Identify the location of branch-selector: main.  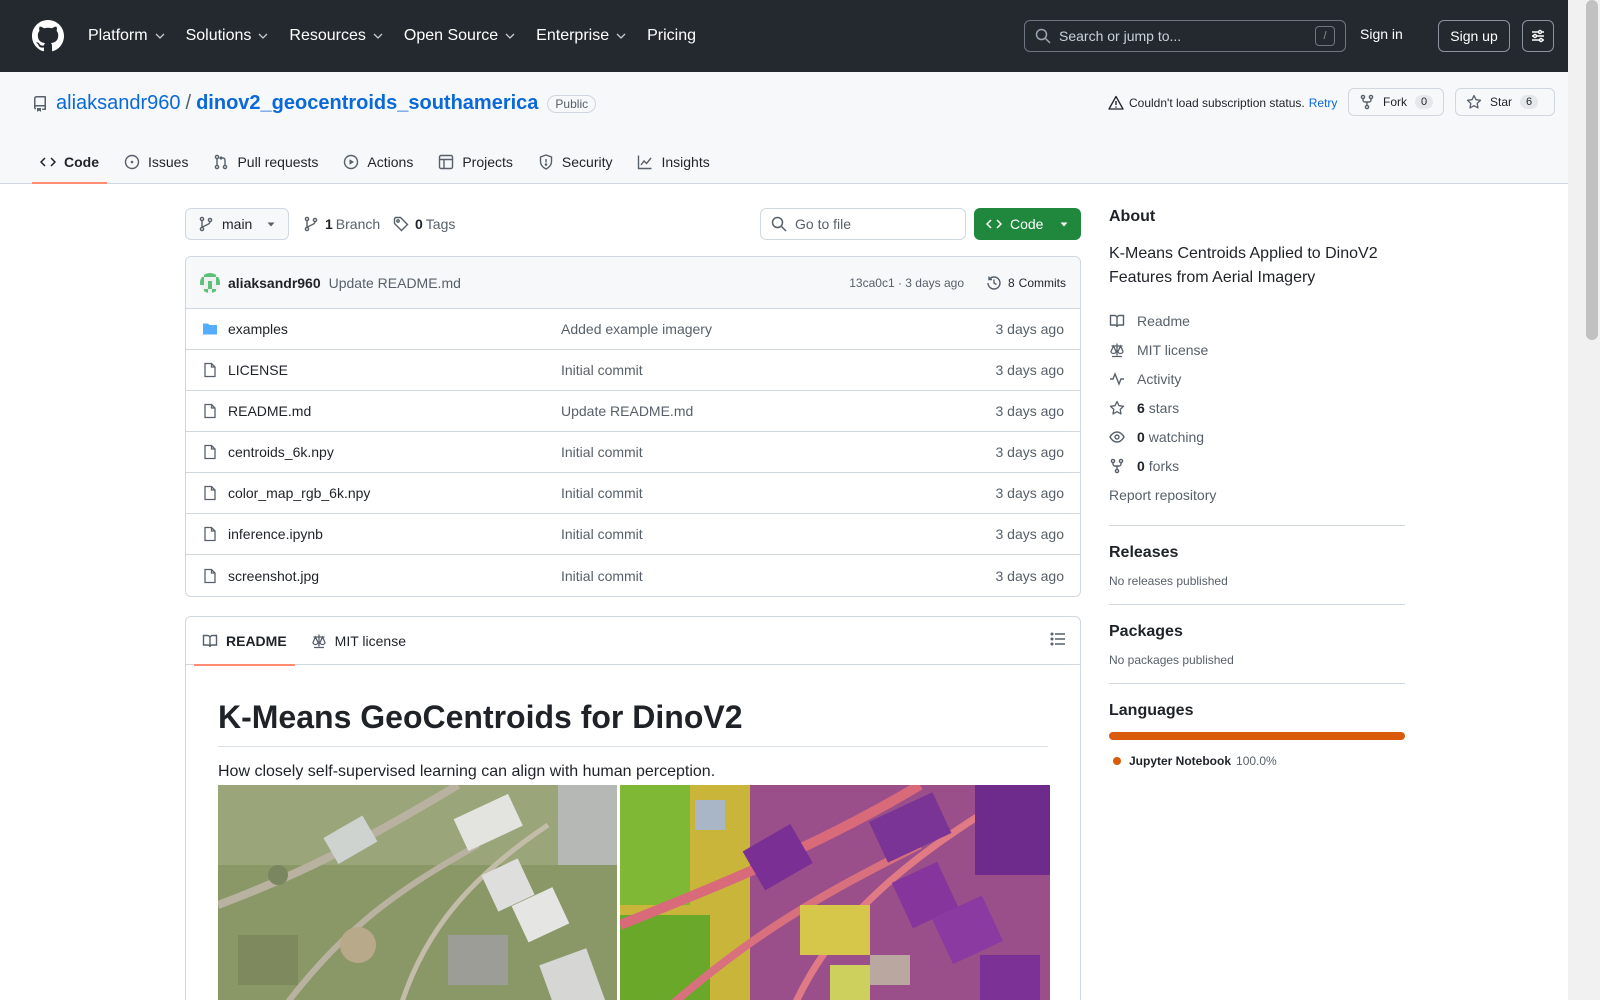
(237, 224).